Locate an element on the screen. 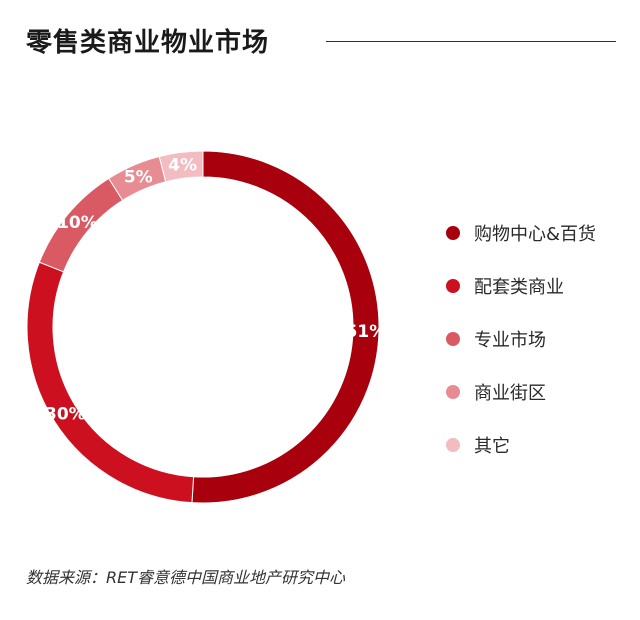 The image size is (640, 620). legend-item: 专业市场 is located at coordinates (521, 338).